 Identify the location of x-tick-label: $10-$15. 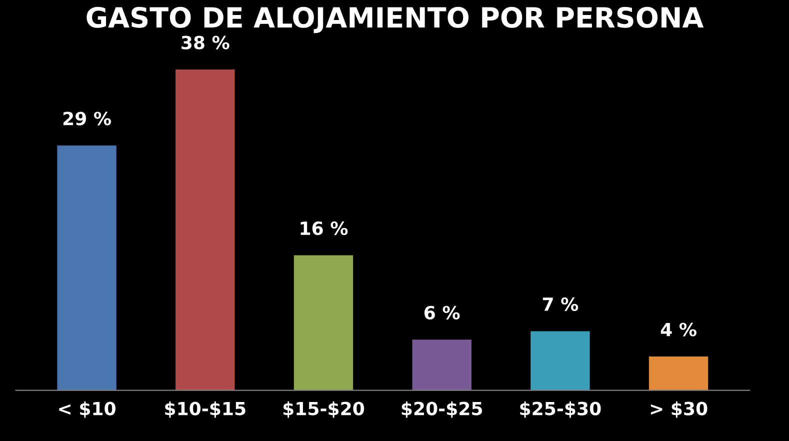
(205, 409).